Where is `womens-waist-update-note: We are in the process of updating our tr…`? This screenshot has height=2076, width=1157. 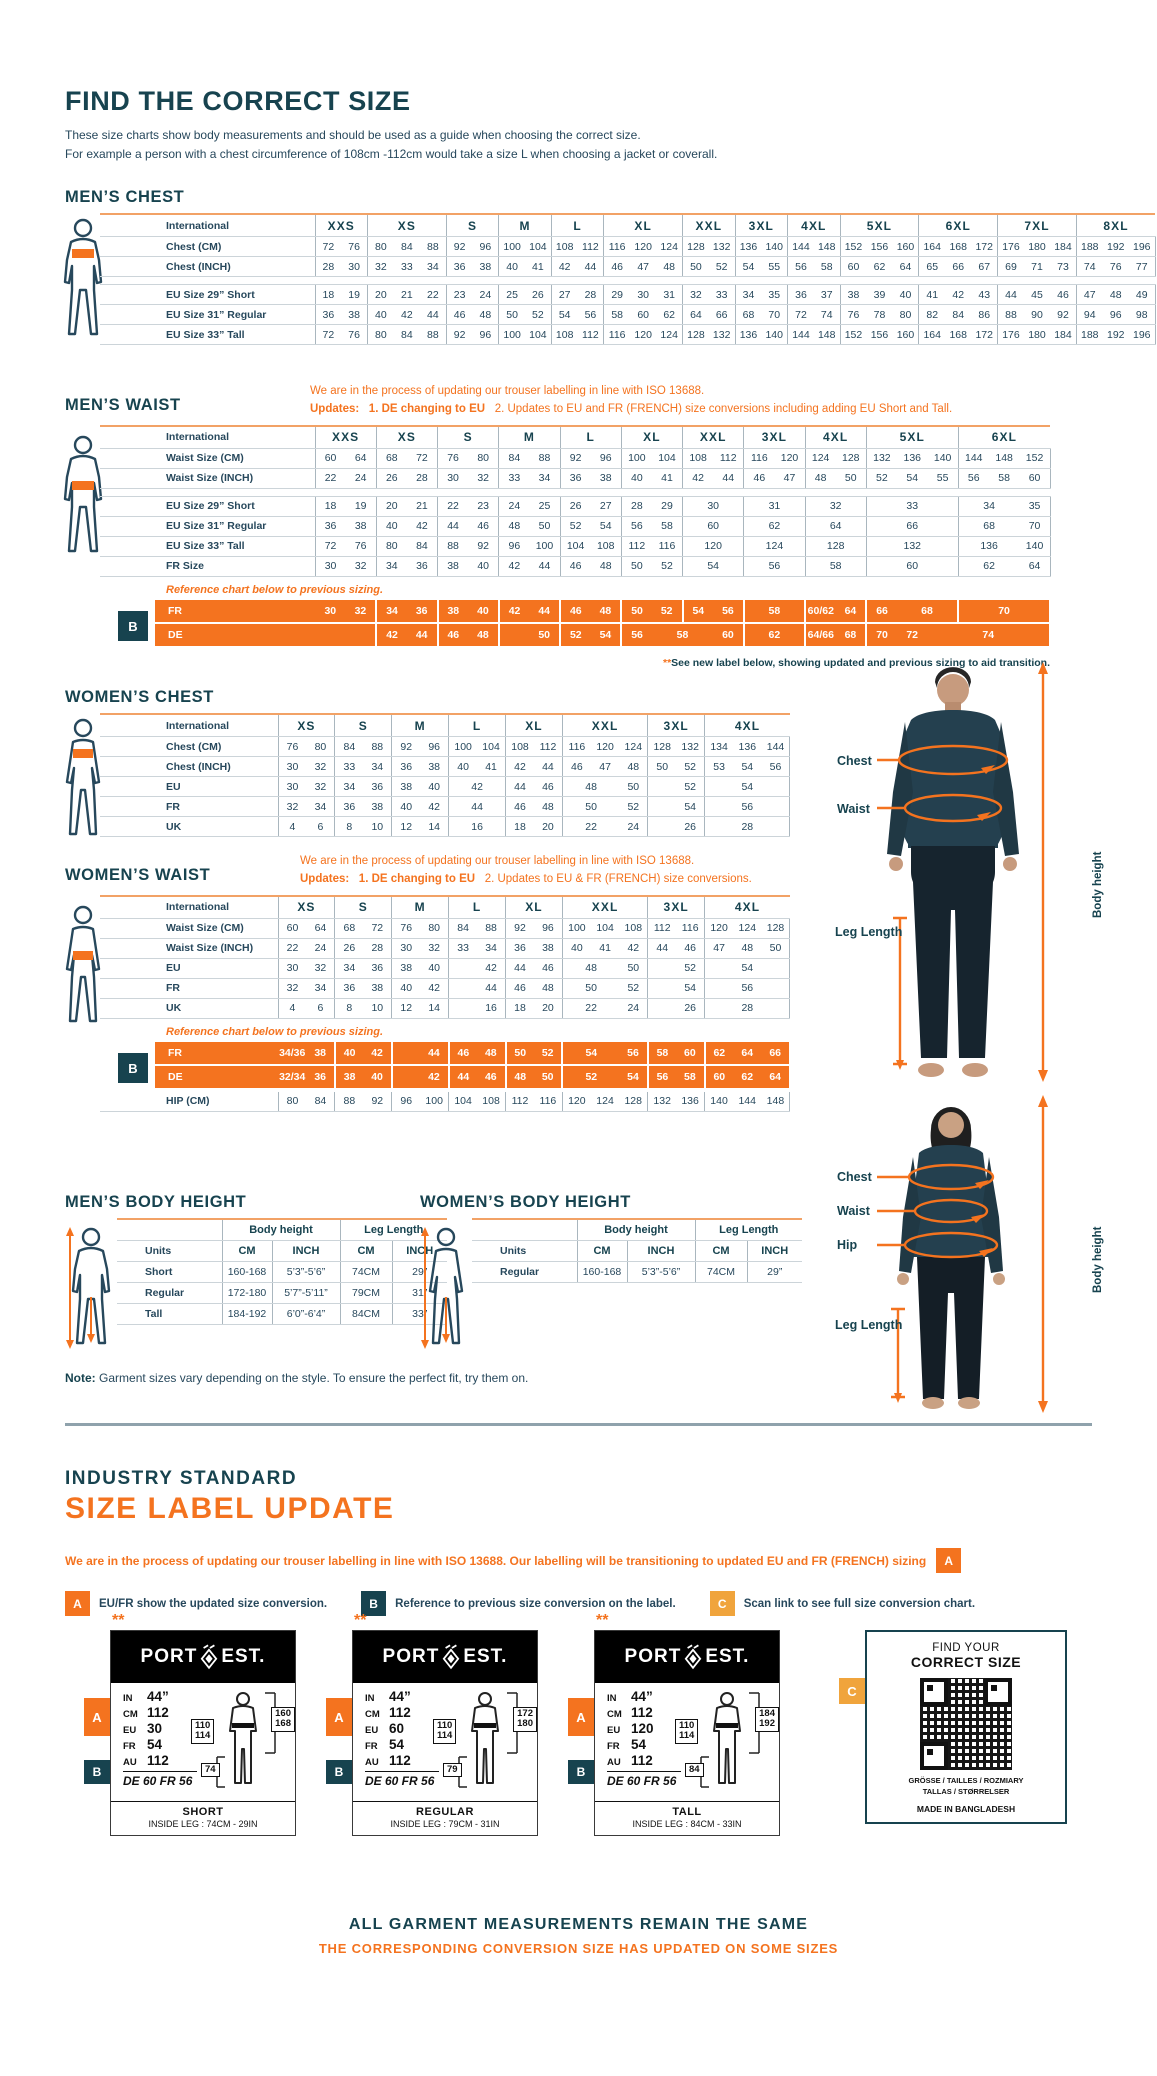 womens-waist-update-note: We are in the process of updating our tr… is located at coordinates (526, 871).